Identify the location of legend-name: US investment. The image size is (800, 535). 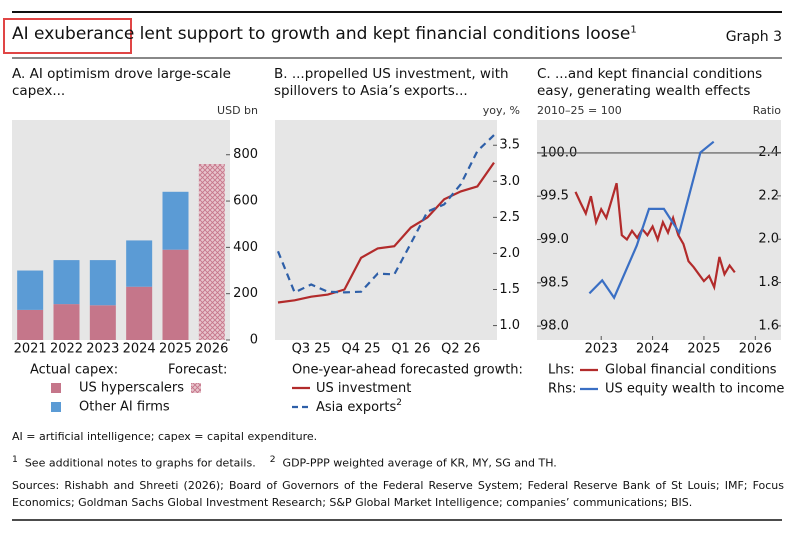
(363, 388).